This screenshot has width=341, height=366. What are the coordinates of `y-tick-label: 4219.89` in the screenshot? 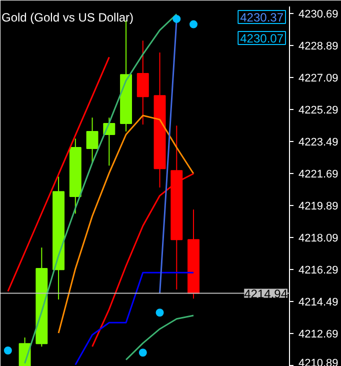 It's located at (318, 206).